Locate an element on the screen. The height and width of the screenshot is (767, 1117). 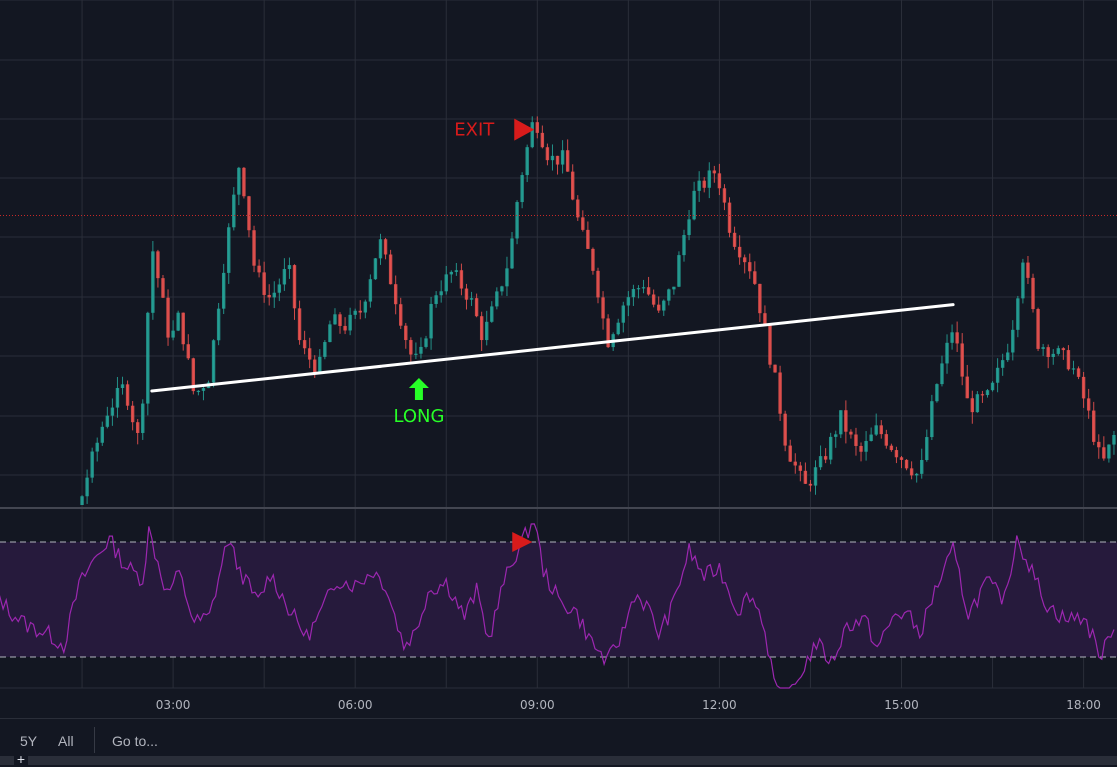
range-5y-button: 5Y is located at coordinates (29, 741).